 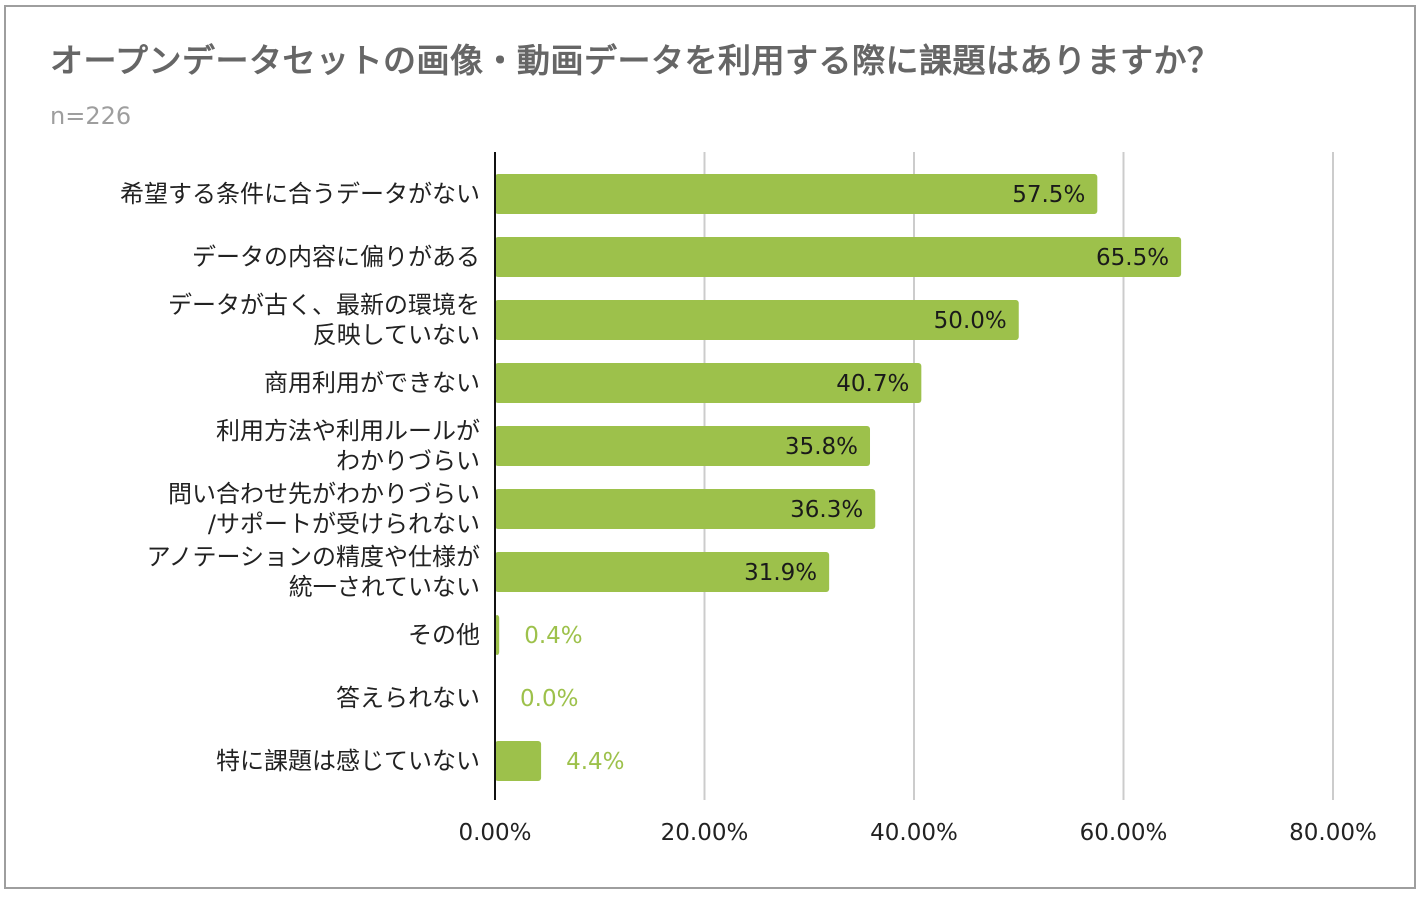 What do you see at coordinates (970, 321) in the screenshot?
I see `value-label: 50.0%` at bounding box center [970, 321].